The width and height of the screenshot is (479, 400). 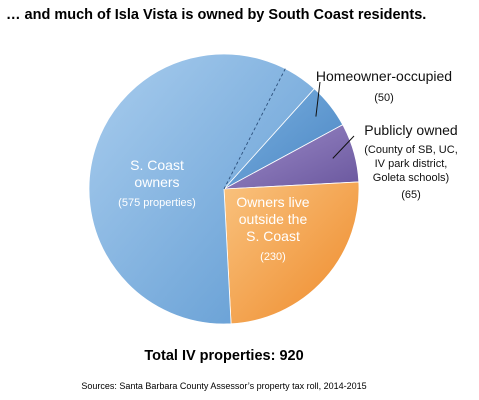 What do you see at coordinates (156, 182) in the screenshot?
I see `label-scoast-name: owners` at bounding box center [156, 182].